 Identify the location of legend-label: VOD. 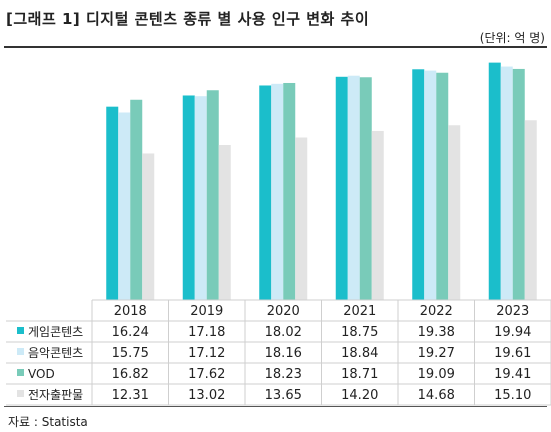
(41, 374).